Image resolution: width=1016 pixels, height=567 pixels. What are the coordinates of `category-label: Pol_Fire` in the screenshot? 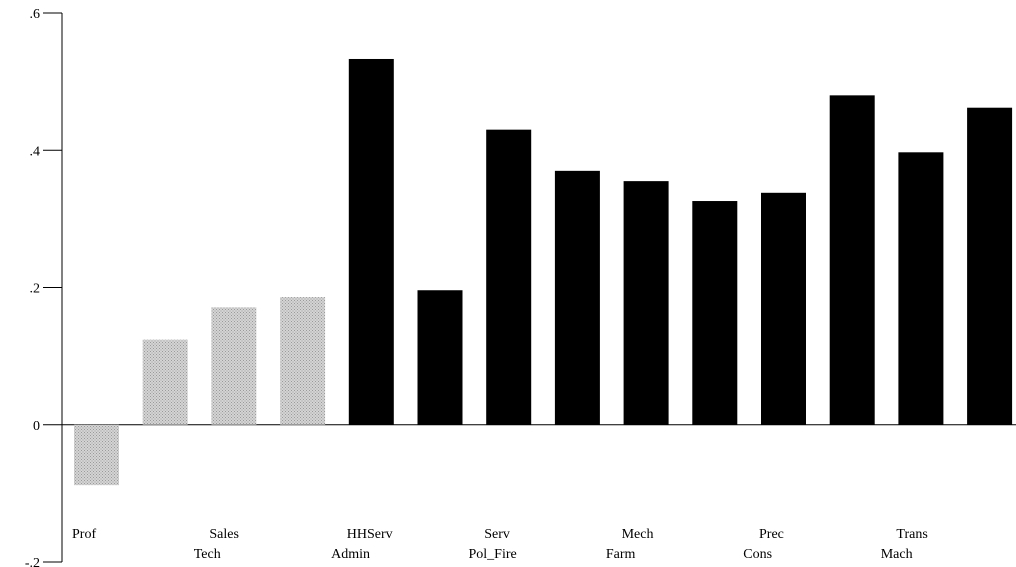 It's located at (493, 554).